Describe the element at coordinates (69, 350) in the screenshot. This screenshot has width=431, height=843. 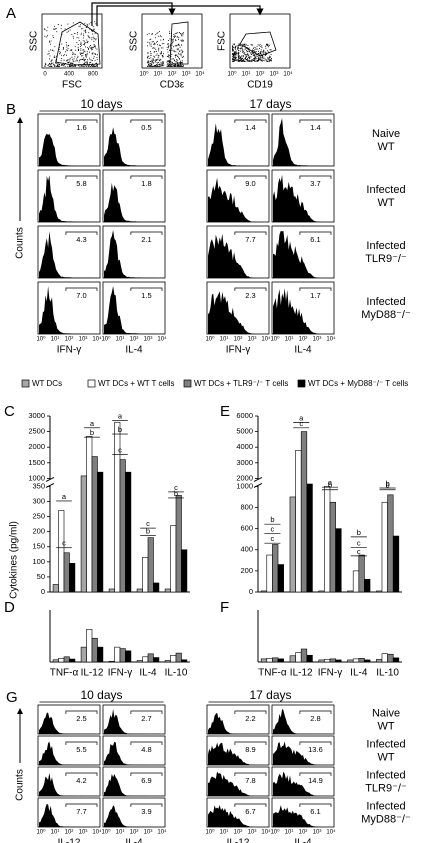
I see `column-label: IFN-γ` at that location.